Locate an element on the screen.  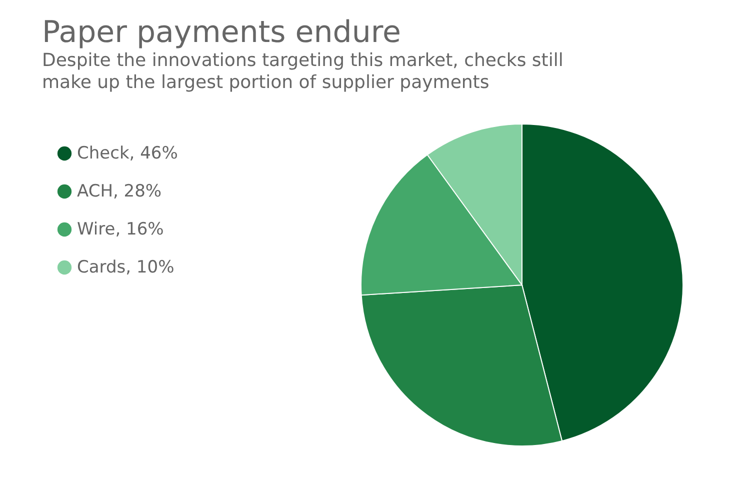
legend-label: Wire, 16% is located at coordinates (120, 230).